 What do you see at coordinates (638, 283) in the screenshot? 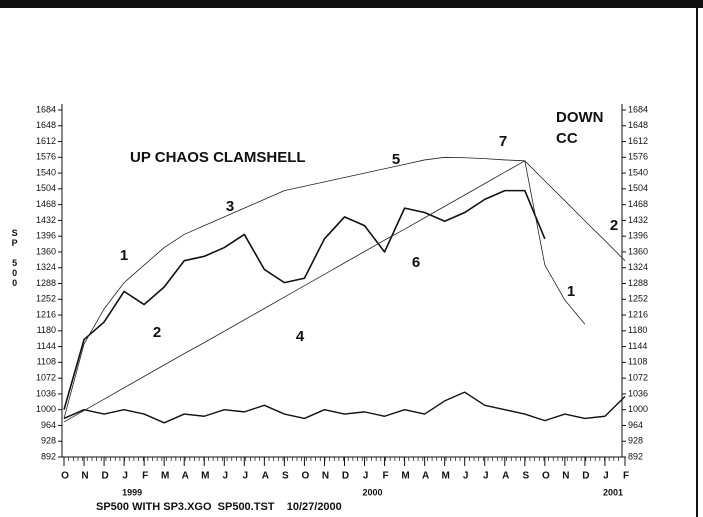
I see `y-tick-label-right: 1288` at bounding box center [638, 283].